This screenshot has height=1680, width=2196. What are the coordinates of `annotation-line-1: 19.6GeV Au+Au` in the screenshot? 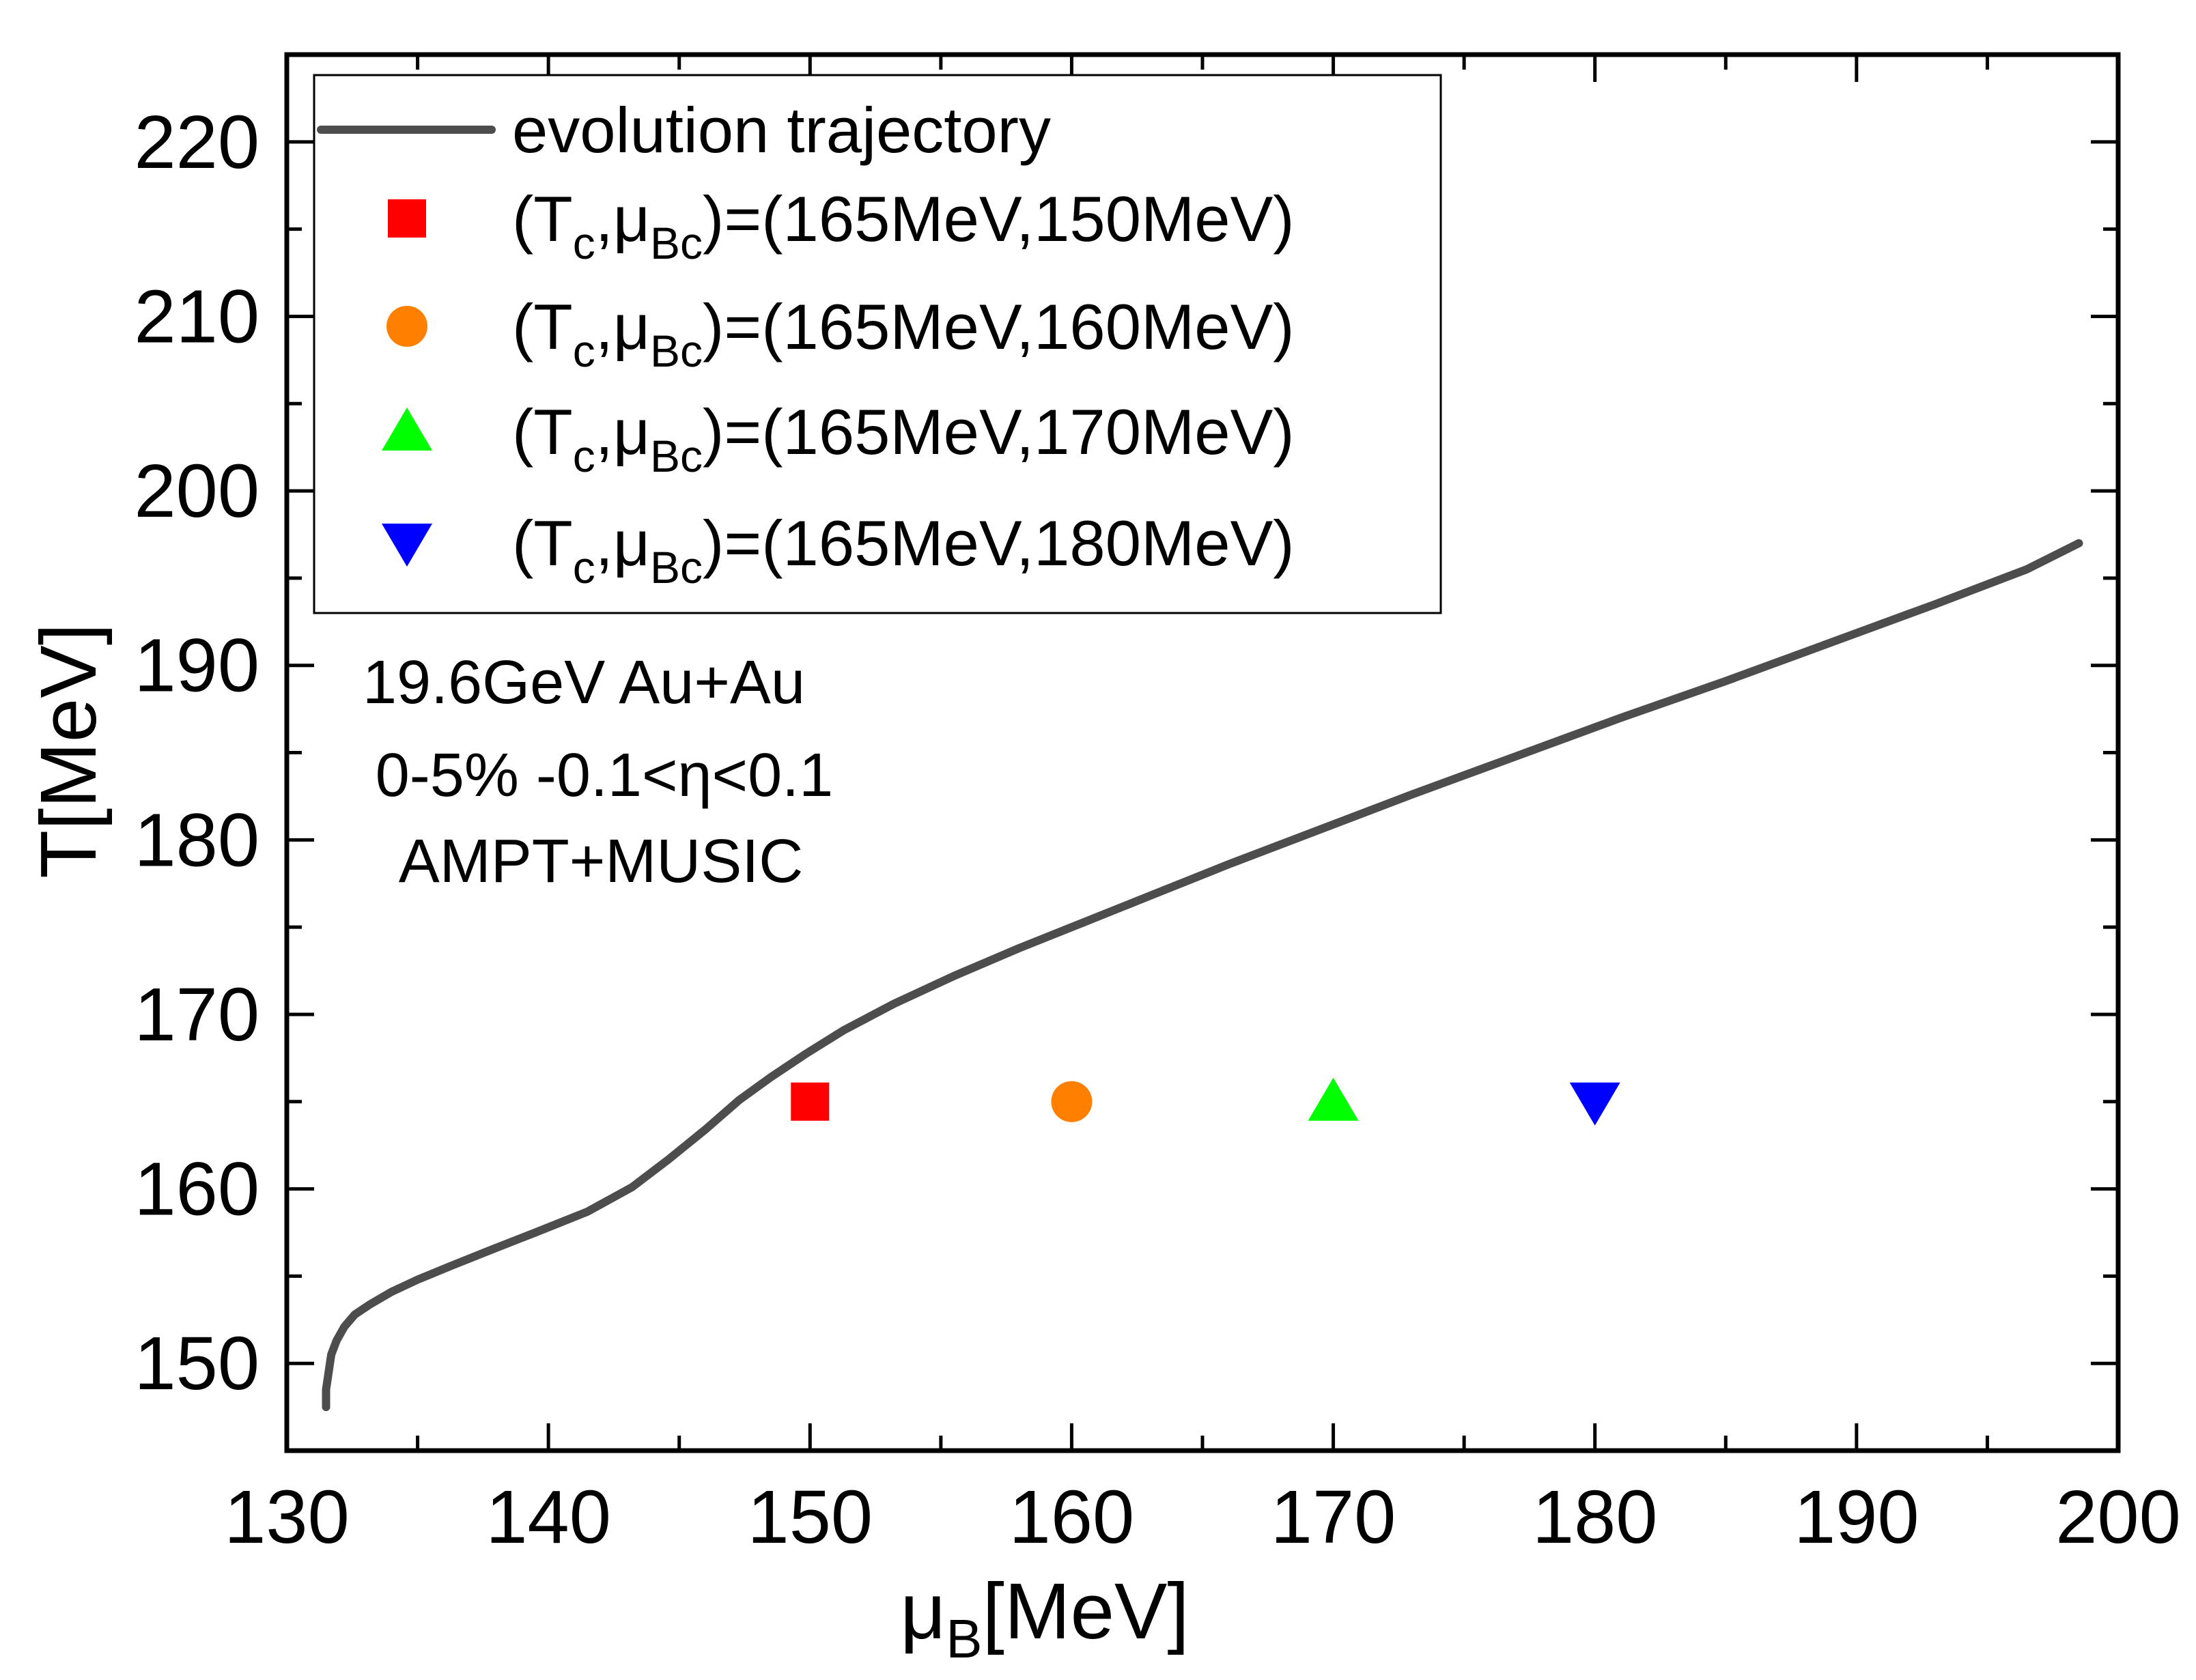 It's located at (584, 683).